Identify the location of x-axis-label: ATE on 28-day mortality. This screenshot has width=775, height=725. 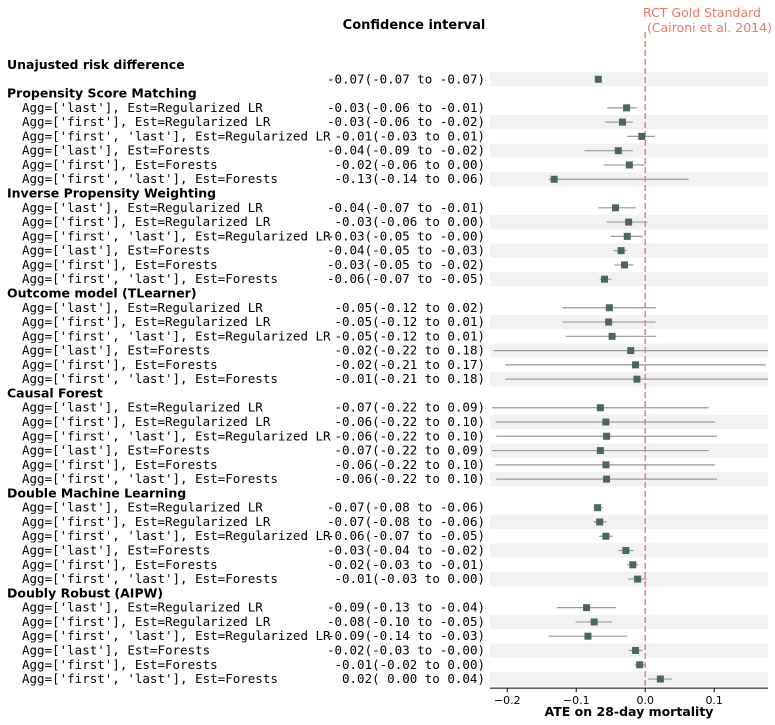
(629, 711).